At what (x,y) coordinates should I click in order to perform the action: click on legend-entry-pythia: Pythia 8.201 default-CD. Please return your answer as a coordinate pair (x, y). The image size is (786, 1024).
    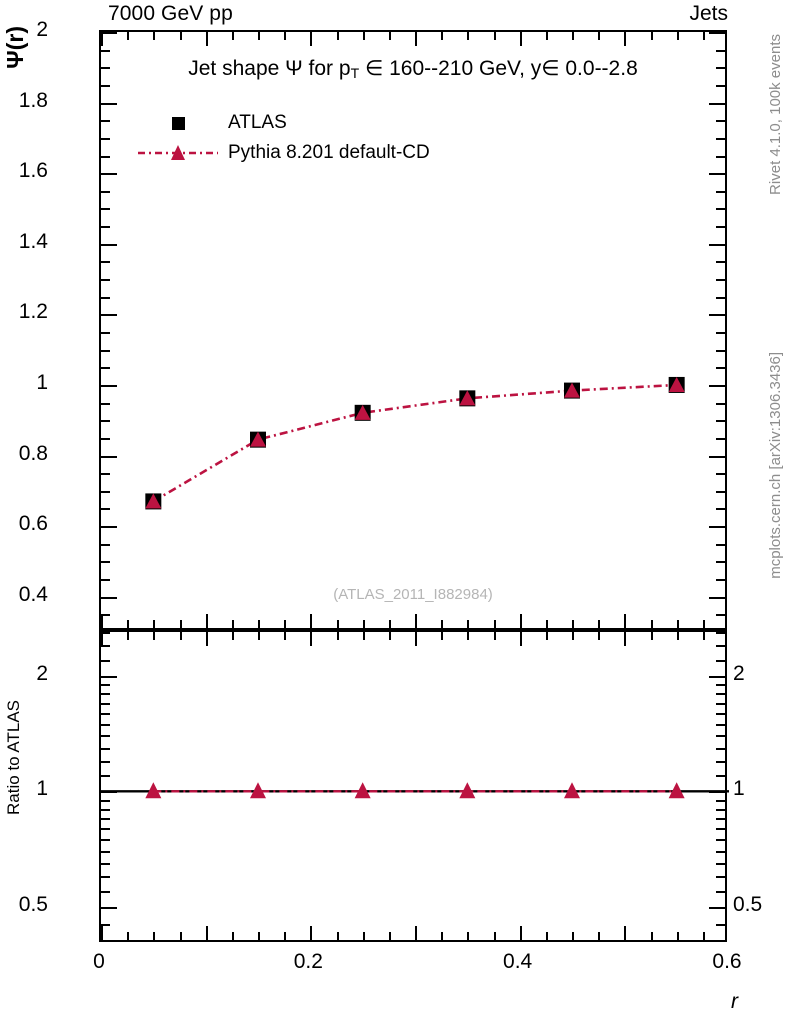
    Looking at the image, I should click on (283, 153).